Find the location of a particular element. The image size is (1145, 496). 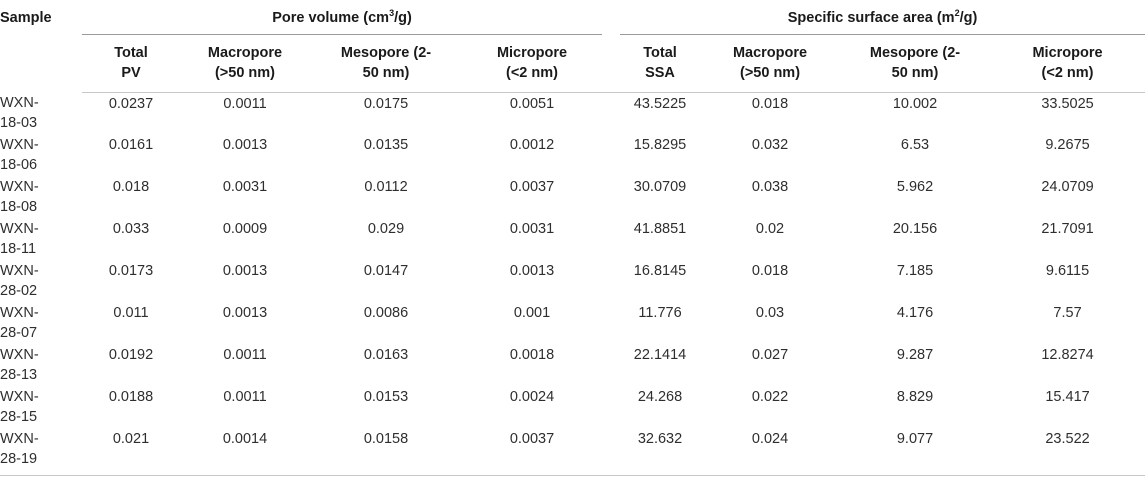

header-total-pv: Total PV is located at coordinates (131, 63).